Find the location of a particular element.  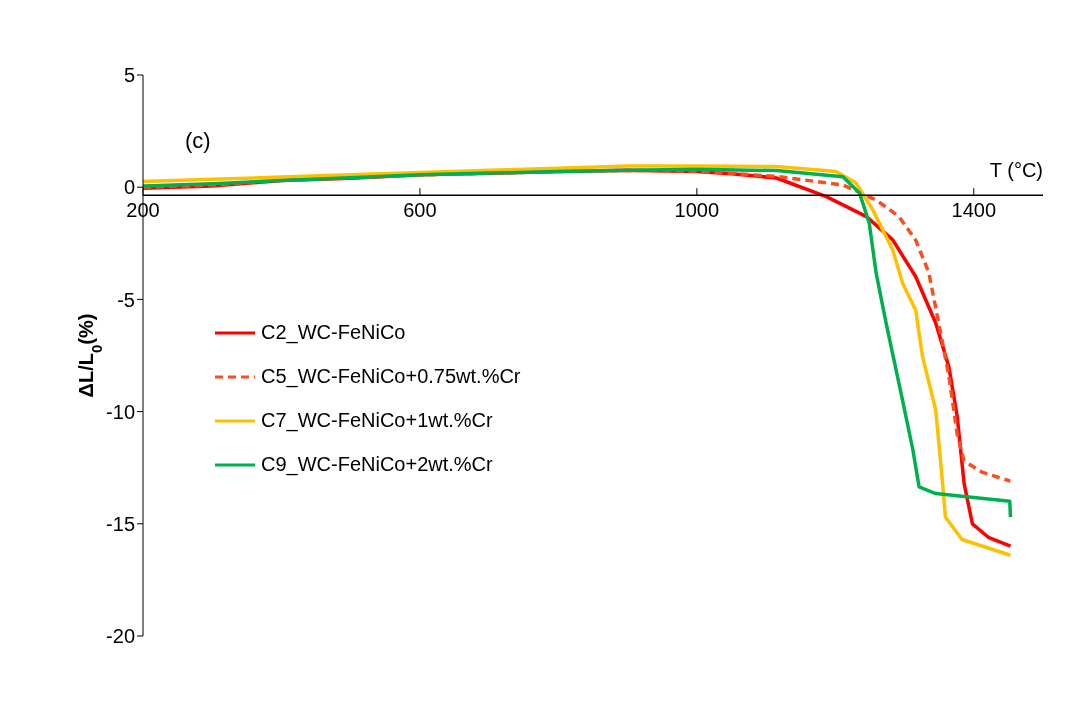

x-tick-label: 200 is located at coordinates (143, 210).